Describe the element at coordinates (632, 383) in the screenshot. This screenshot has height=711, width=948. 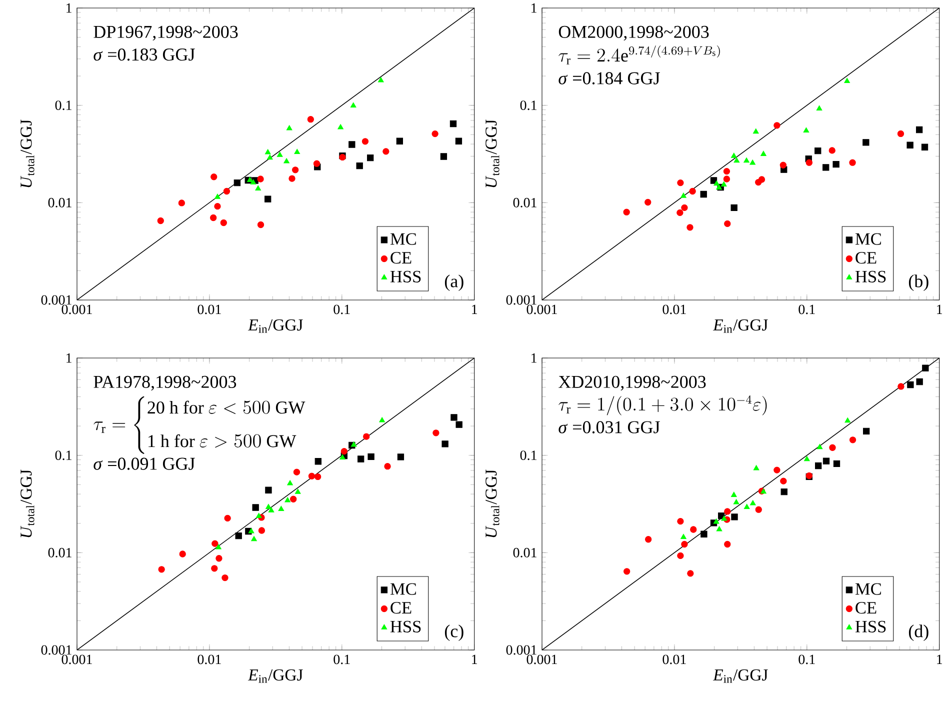
I see `text: XD2010,1998~2003` at that location.